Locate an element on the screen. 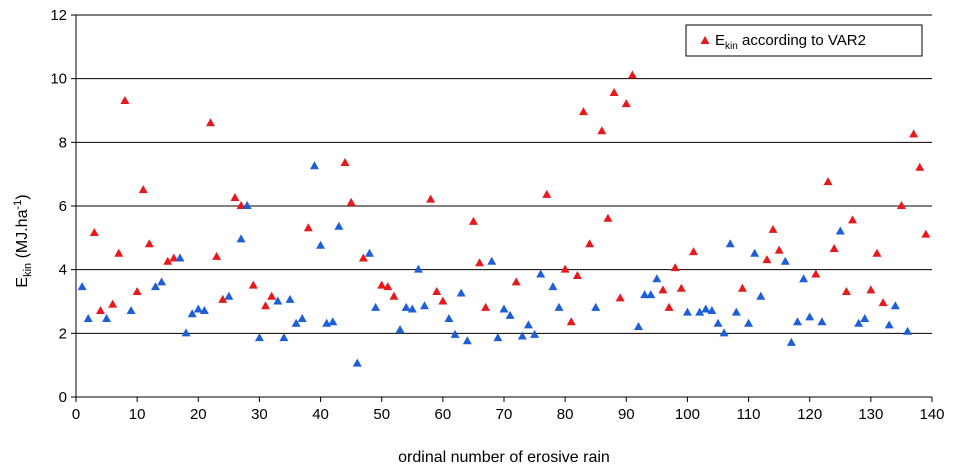 The width and height of the screenshot is (958, 468). legend-label-var2: Ekin according to VAR2 is located at coordinates (790, 42).